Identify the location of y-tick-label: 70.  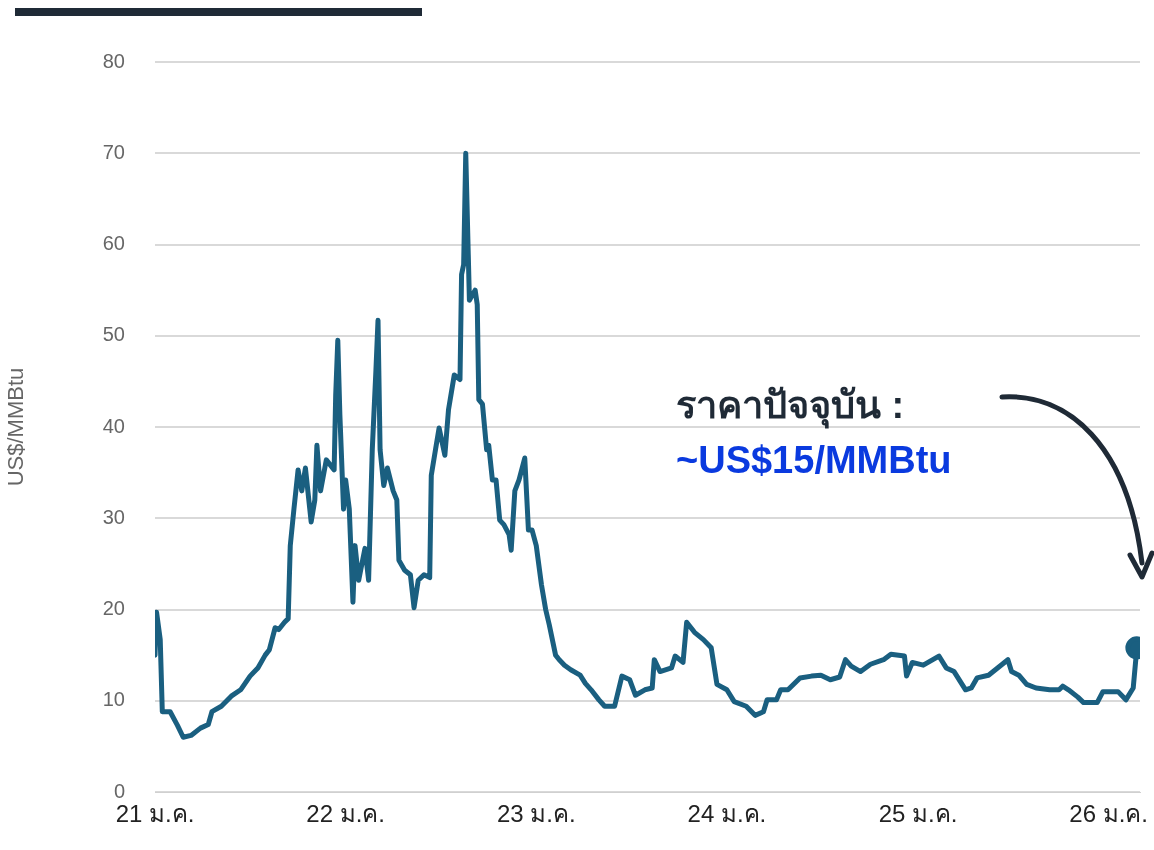
(113, 151).